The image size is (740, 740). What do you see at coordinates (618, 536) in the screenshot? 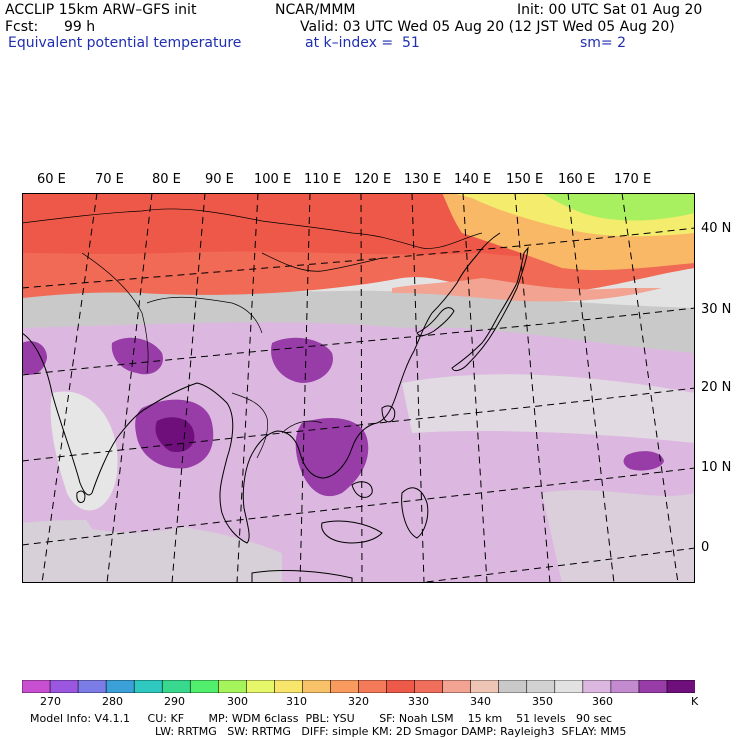
I see `se-gray-patch` at bounding box center [618, 536].